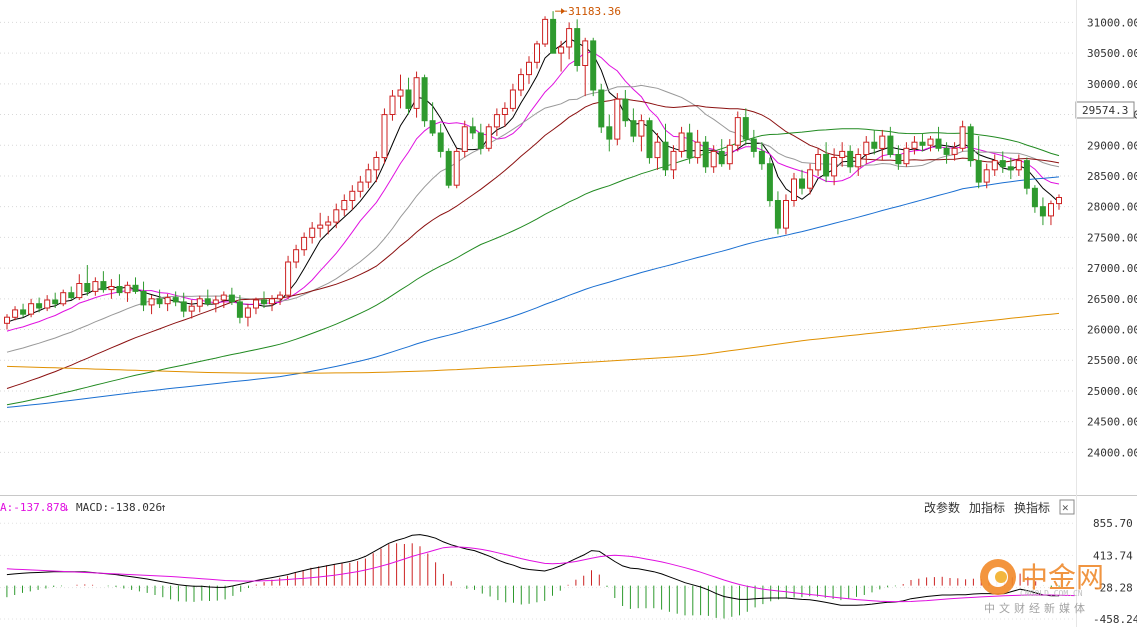  I want to click on switch-indicator-button: 换指标, so click(1032, 507).